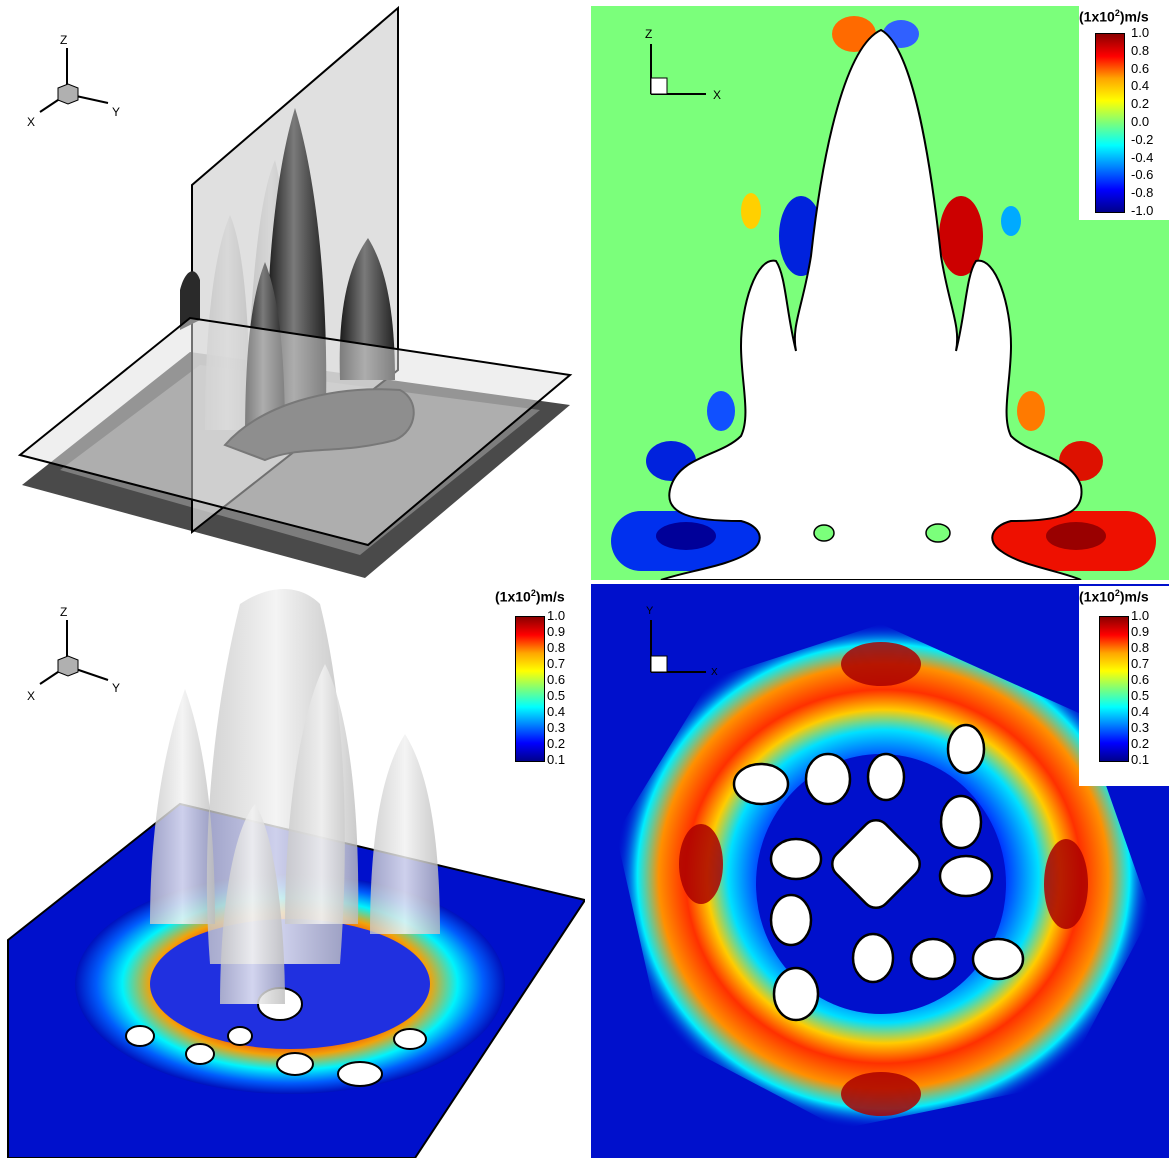 Image resolution: width=1169 pixels, height=1158 pixels. Describe the element at coordinates (682, 641) in the screenshot. I see `axis-triad-xy: Y X` at that location.